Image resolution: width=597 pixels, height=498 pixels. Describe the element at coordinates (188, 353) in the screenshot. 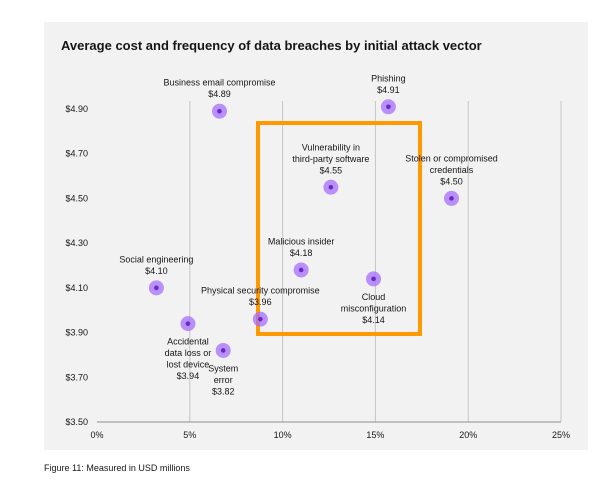

I see `point-name-label: data loss or` at that location.